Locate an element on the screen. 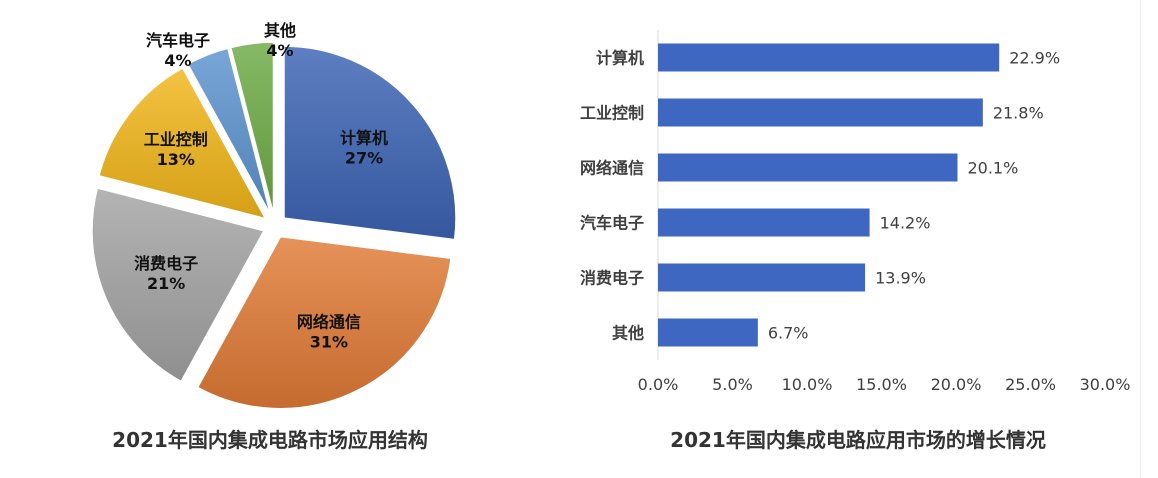  x-tick-label: 10.0% is located at coordinates (807, 384).